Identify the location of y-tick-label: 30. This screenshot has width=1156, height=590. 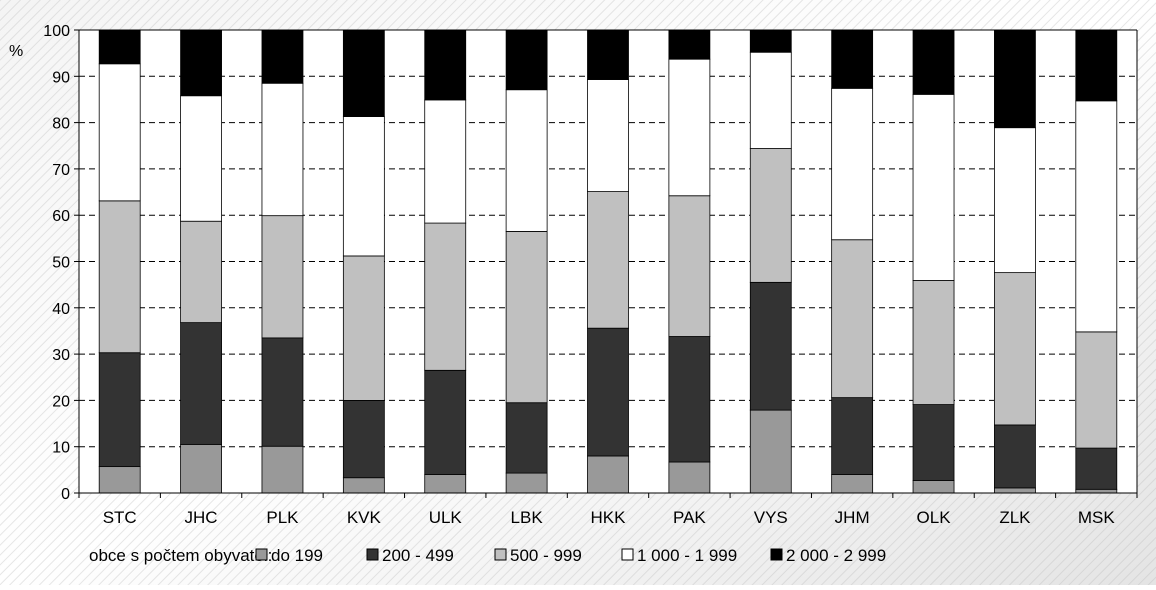
(61, 355).